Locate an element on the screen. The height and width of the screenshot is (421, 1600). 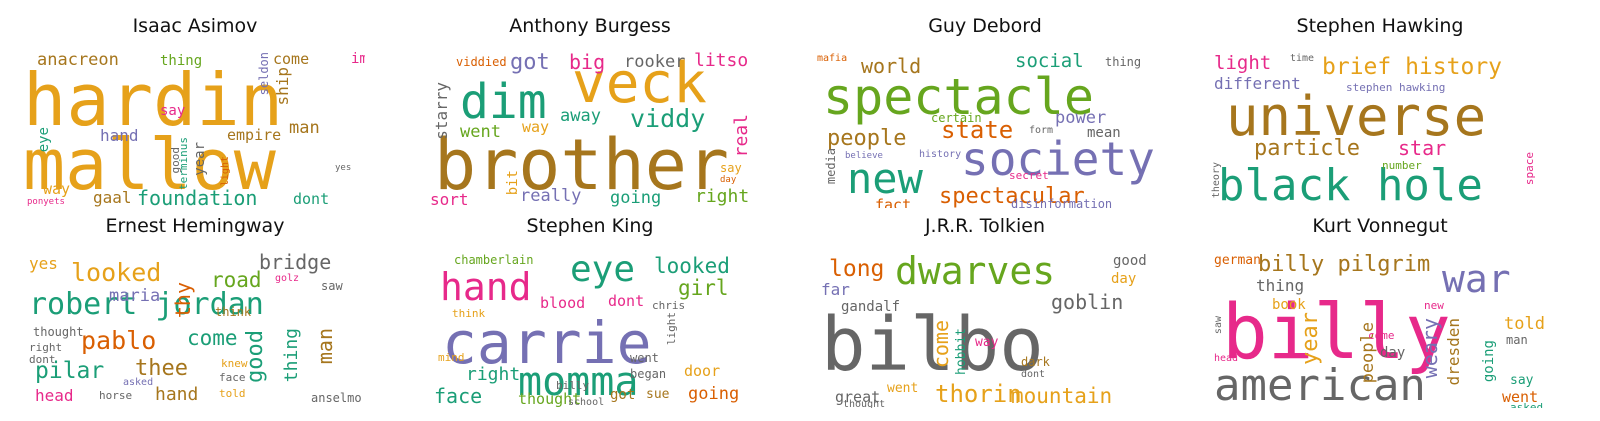
cloud-word: mind is located at coordinates (451, 357).